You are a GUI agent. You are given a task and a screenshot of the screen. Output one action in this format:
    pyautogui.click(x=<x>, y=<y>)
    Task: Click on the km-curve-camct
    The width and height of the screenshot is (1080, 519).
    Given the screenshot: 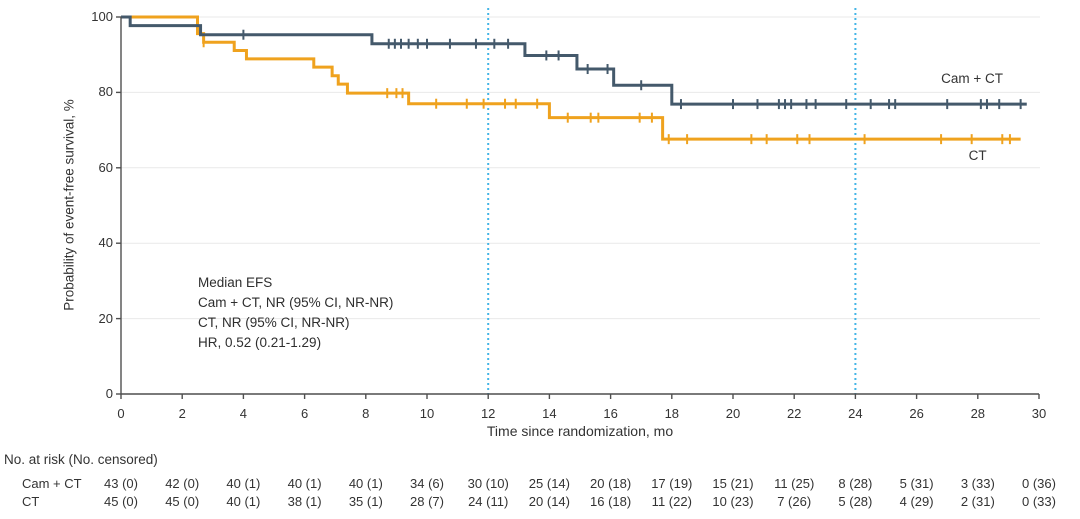 What is the action you would take?
    pyautogui.click(x=574, y=60)
    